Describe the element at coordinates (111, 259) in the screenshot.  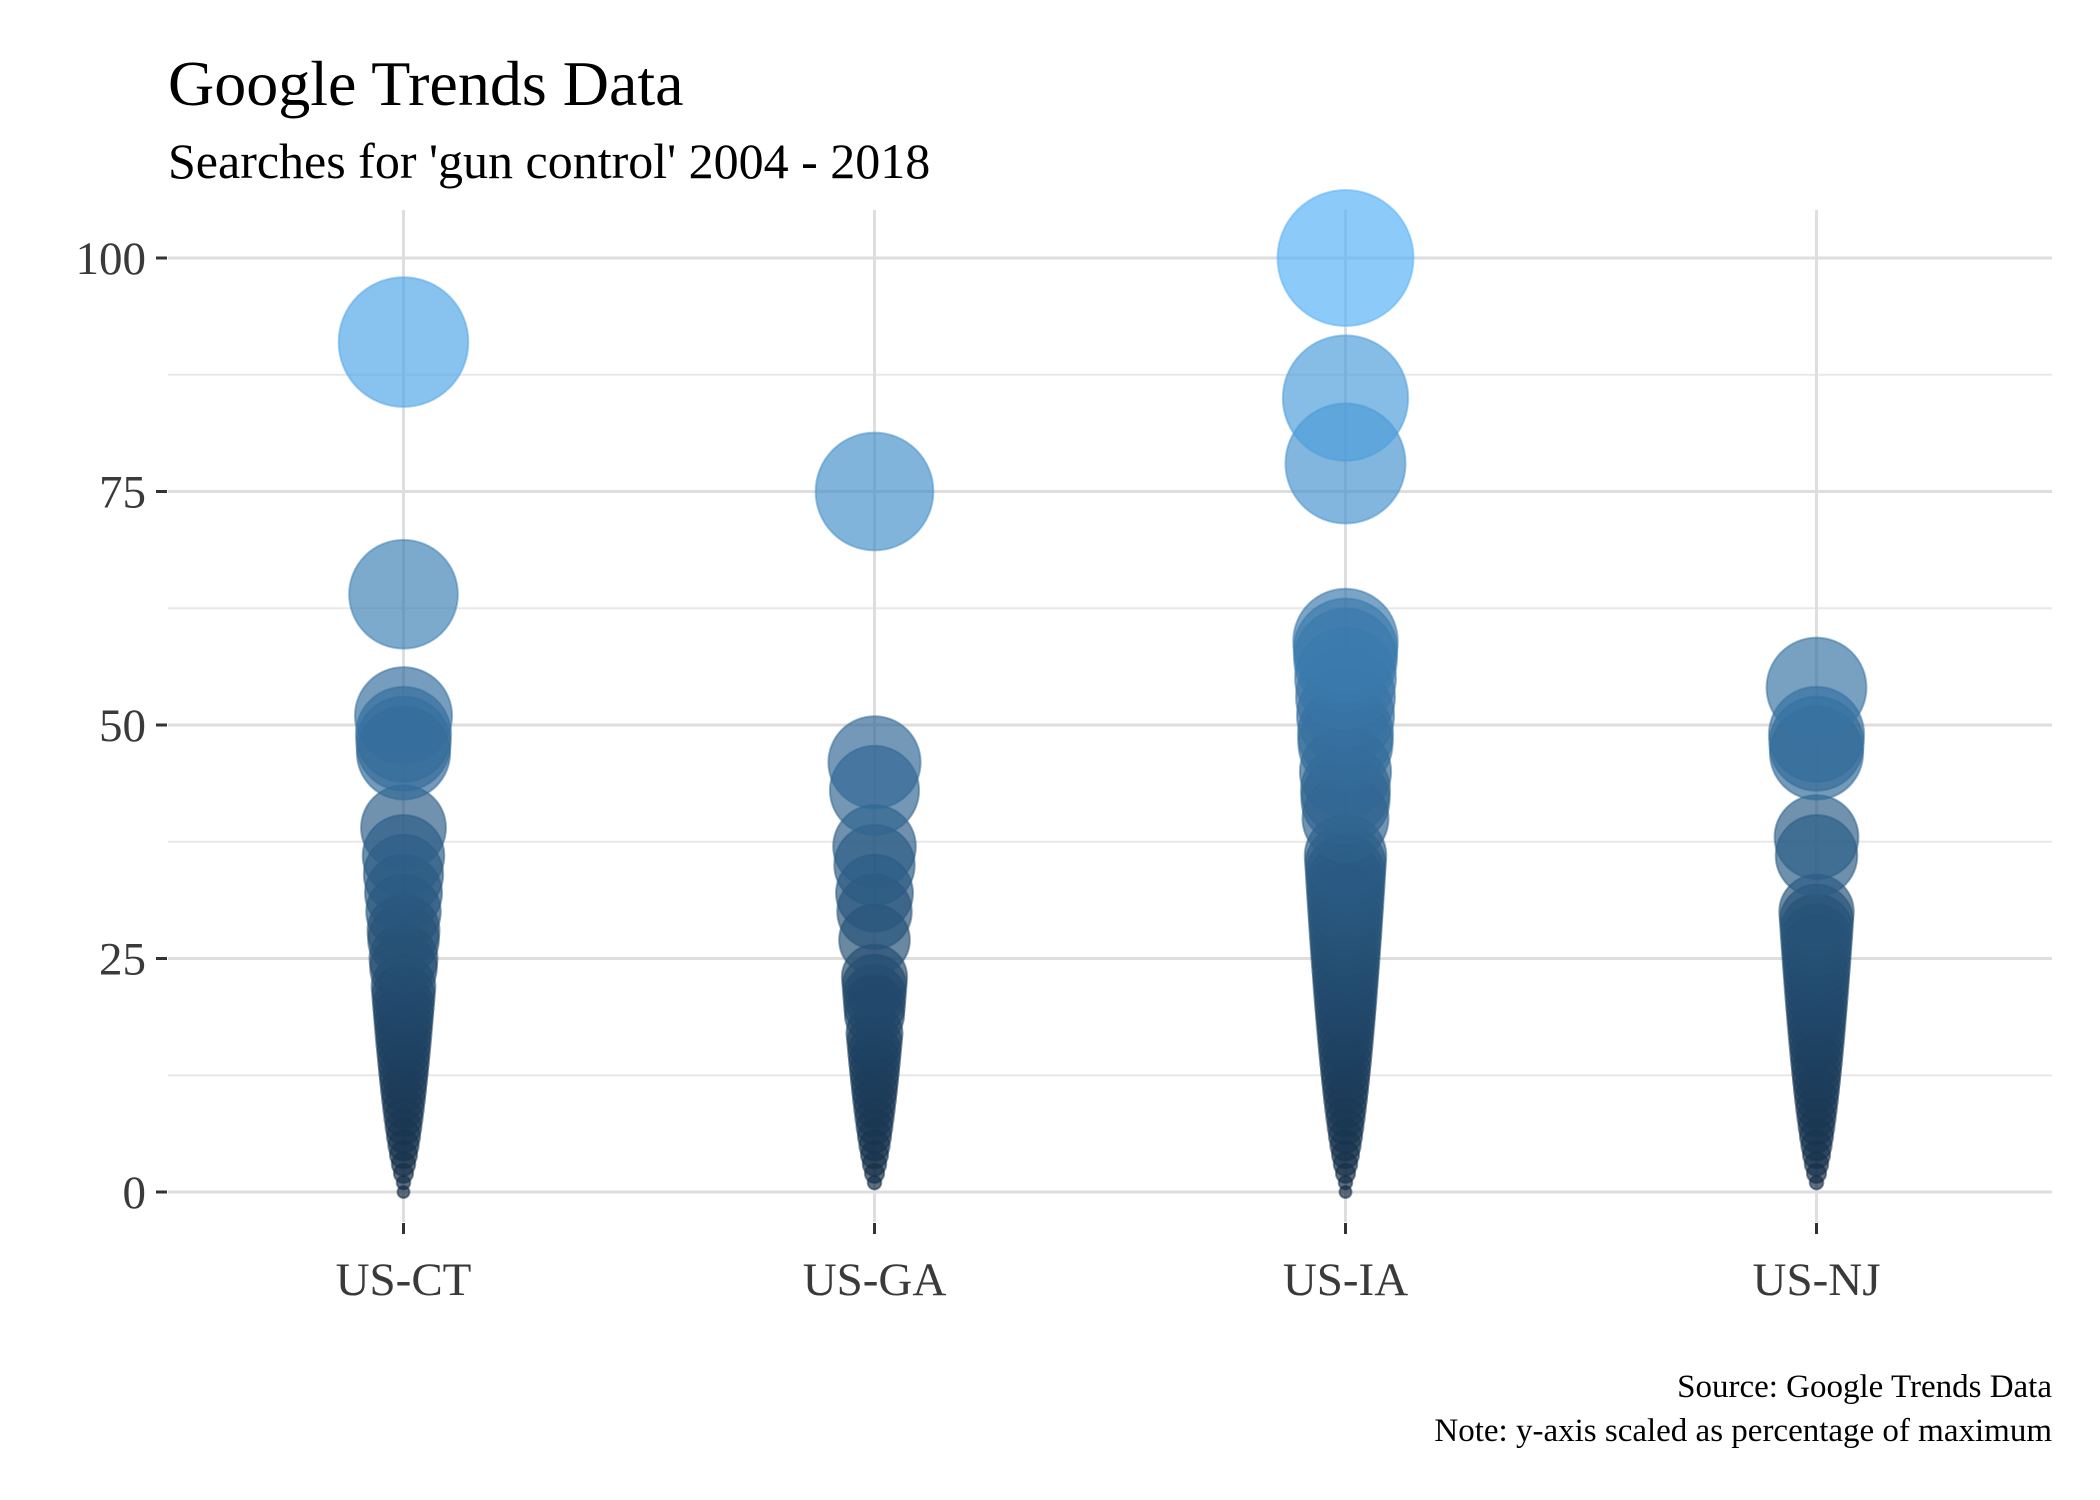
I see `y-tick-label: 100` at that location.